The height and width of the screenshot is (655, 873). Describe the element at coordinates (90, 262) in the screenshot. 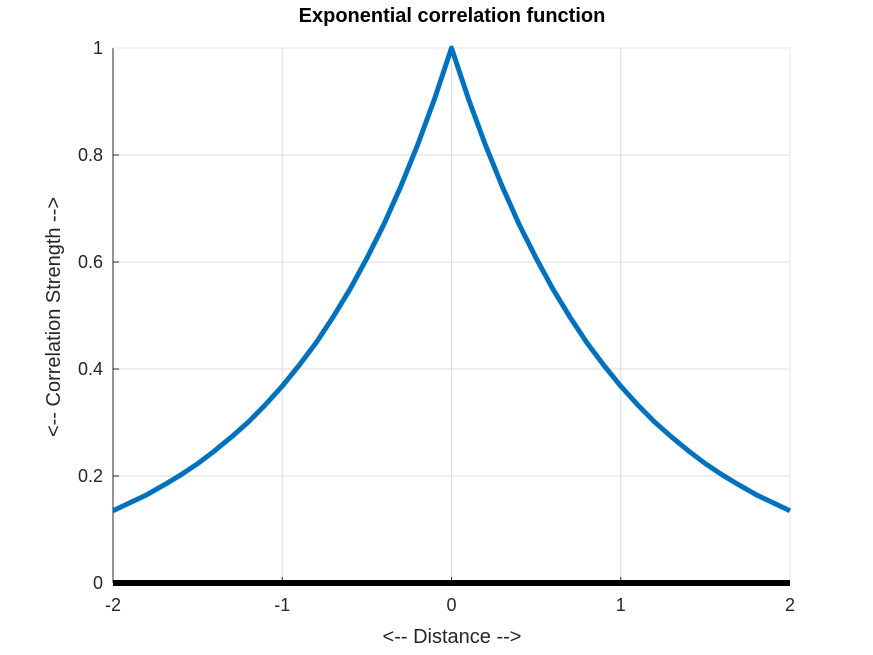

I see `y-tick-label: 0.6` at that location.